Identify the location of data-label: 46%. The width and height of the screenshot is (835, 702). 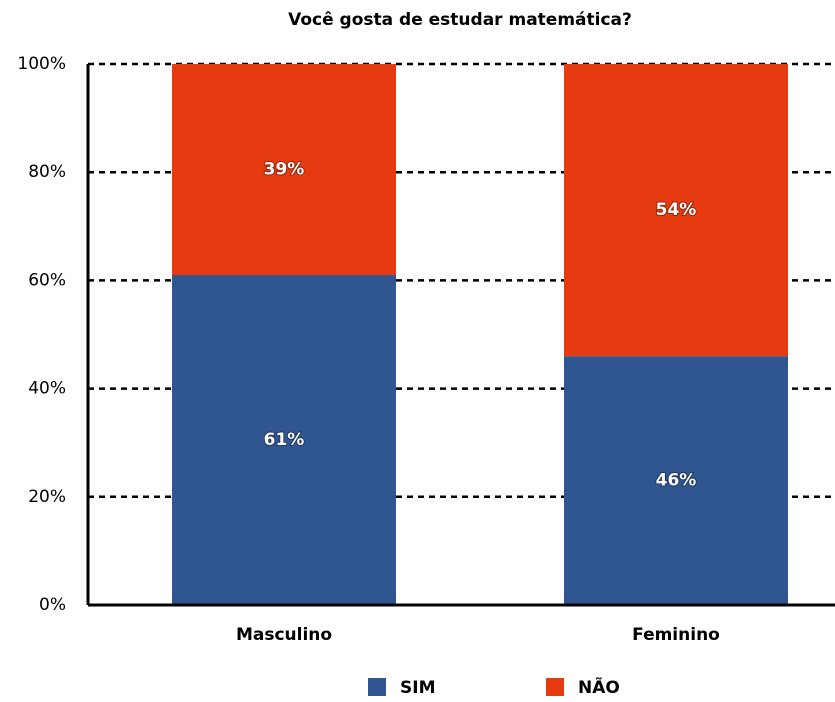
(676, 481).